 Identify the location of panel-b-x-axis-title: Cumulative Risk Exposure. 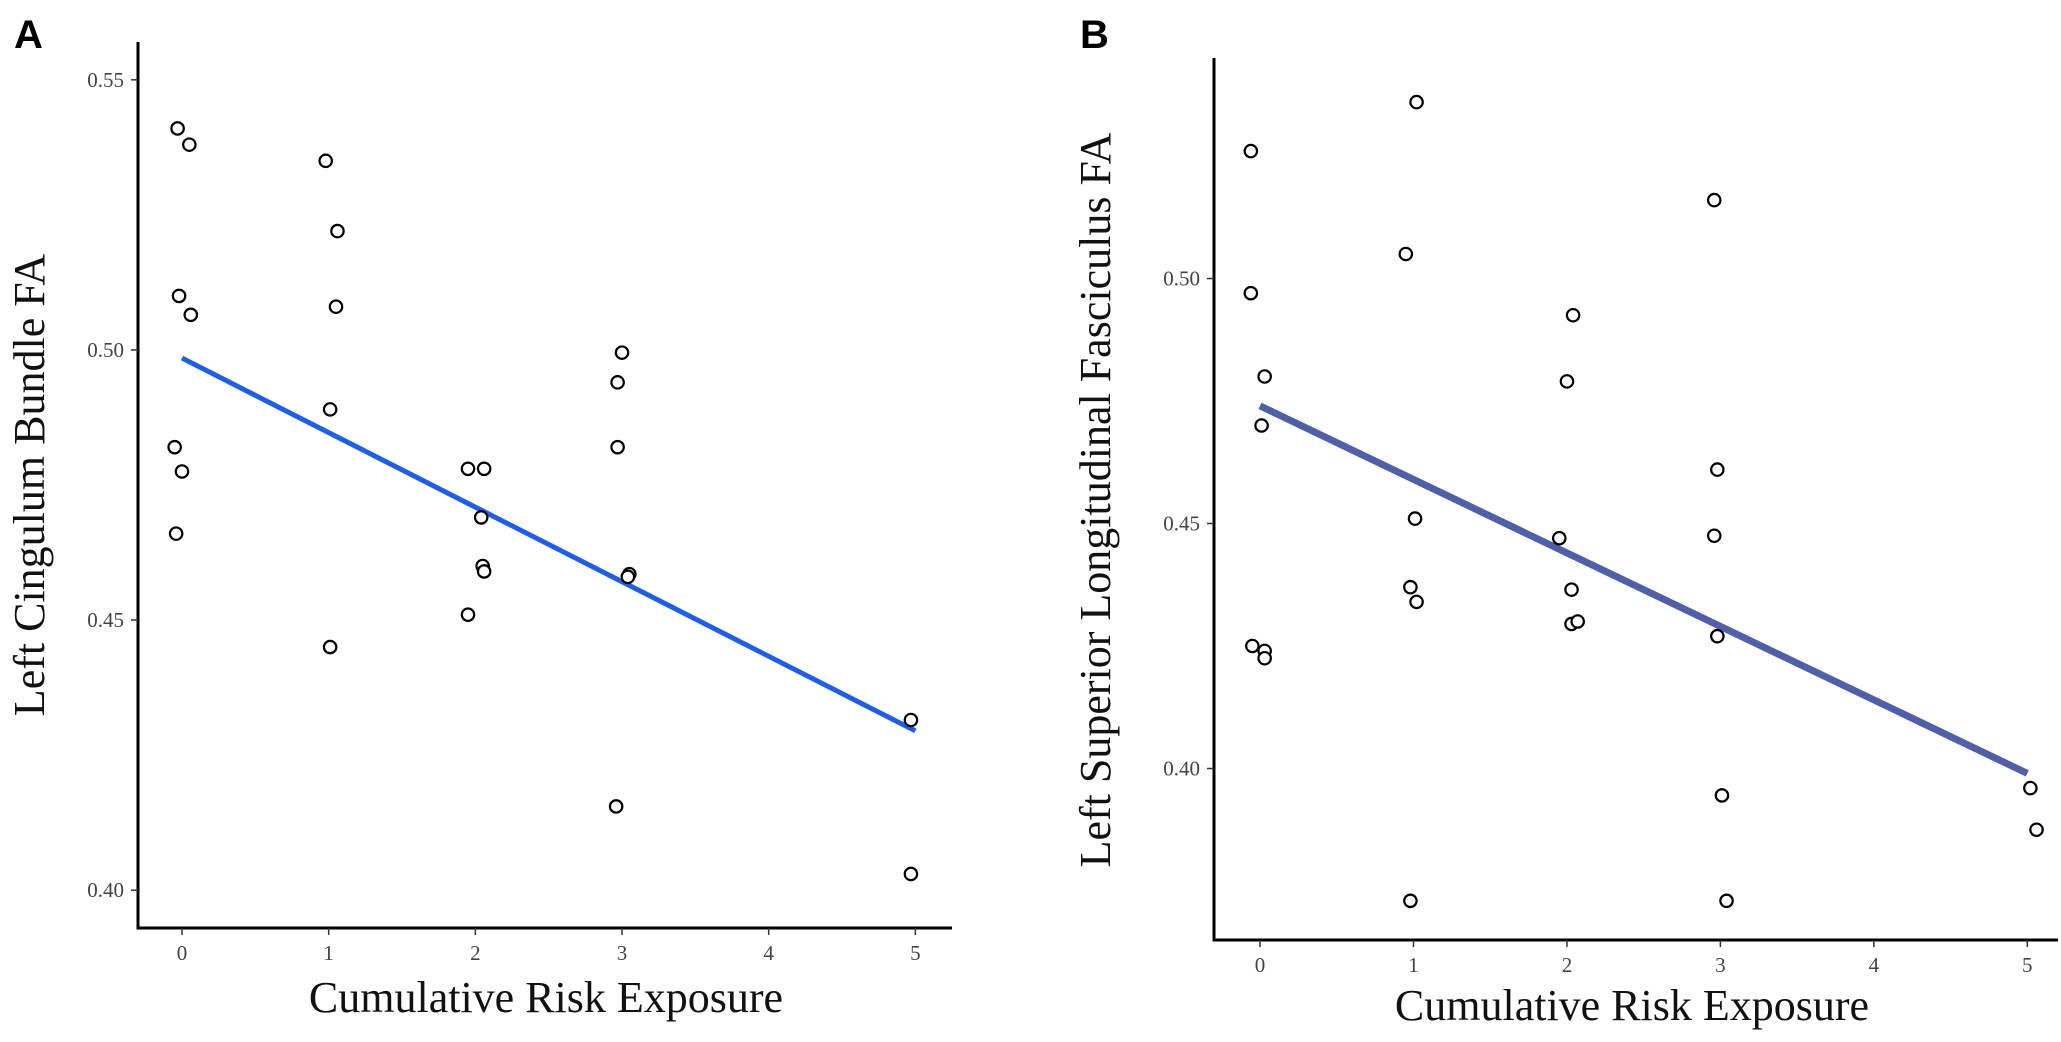
(1632, 1005).